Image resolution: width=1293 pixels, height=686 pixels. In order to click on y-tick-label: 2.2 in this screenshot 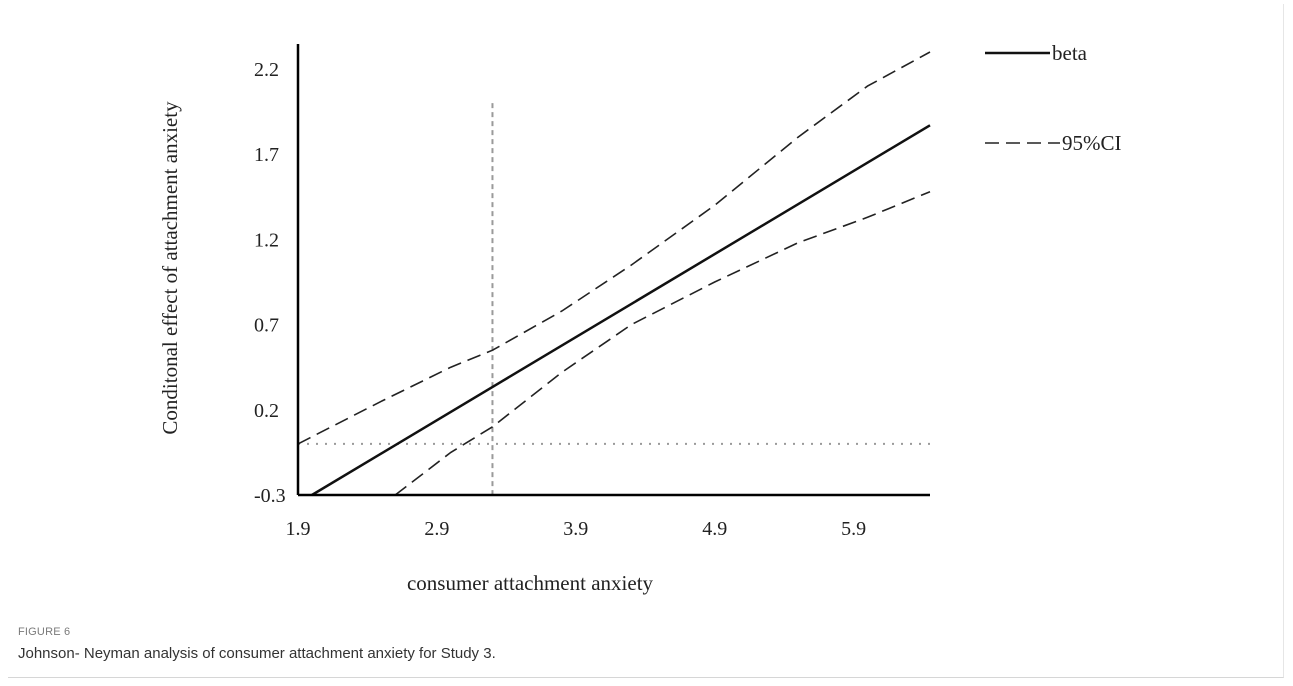, I will do `click(266, 70)`.